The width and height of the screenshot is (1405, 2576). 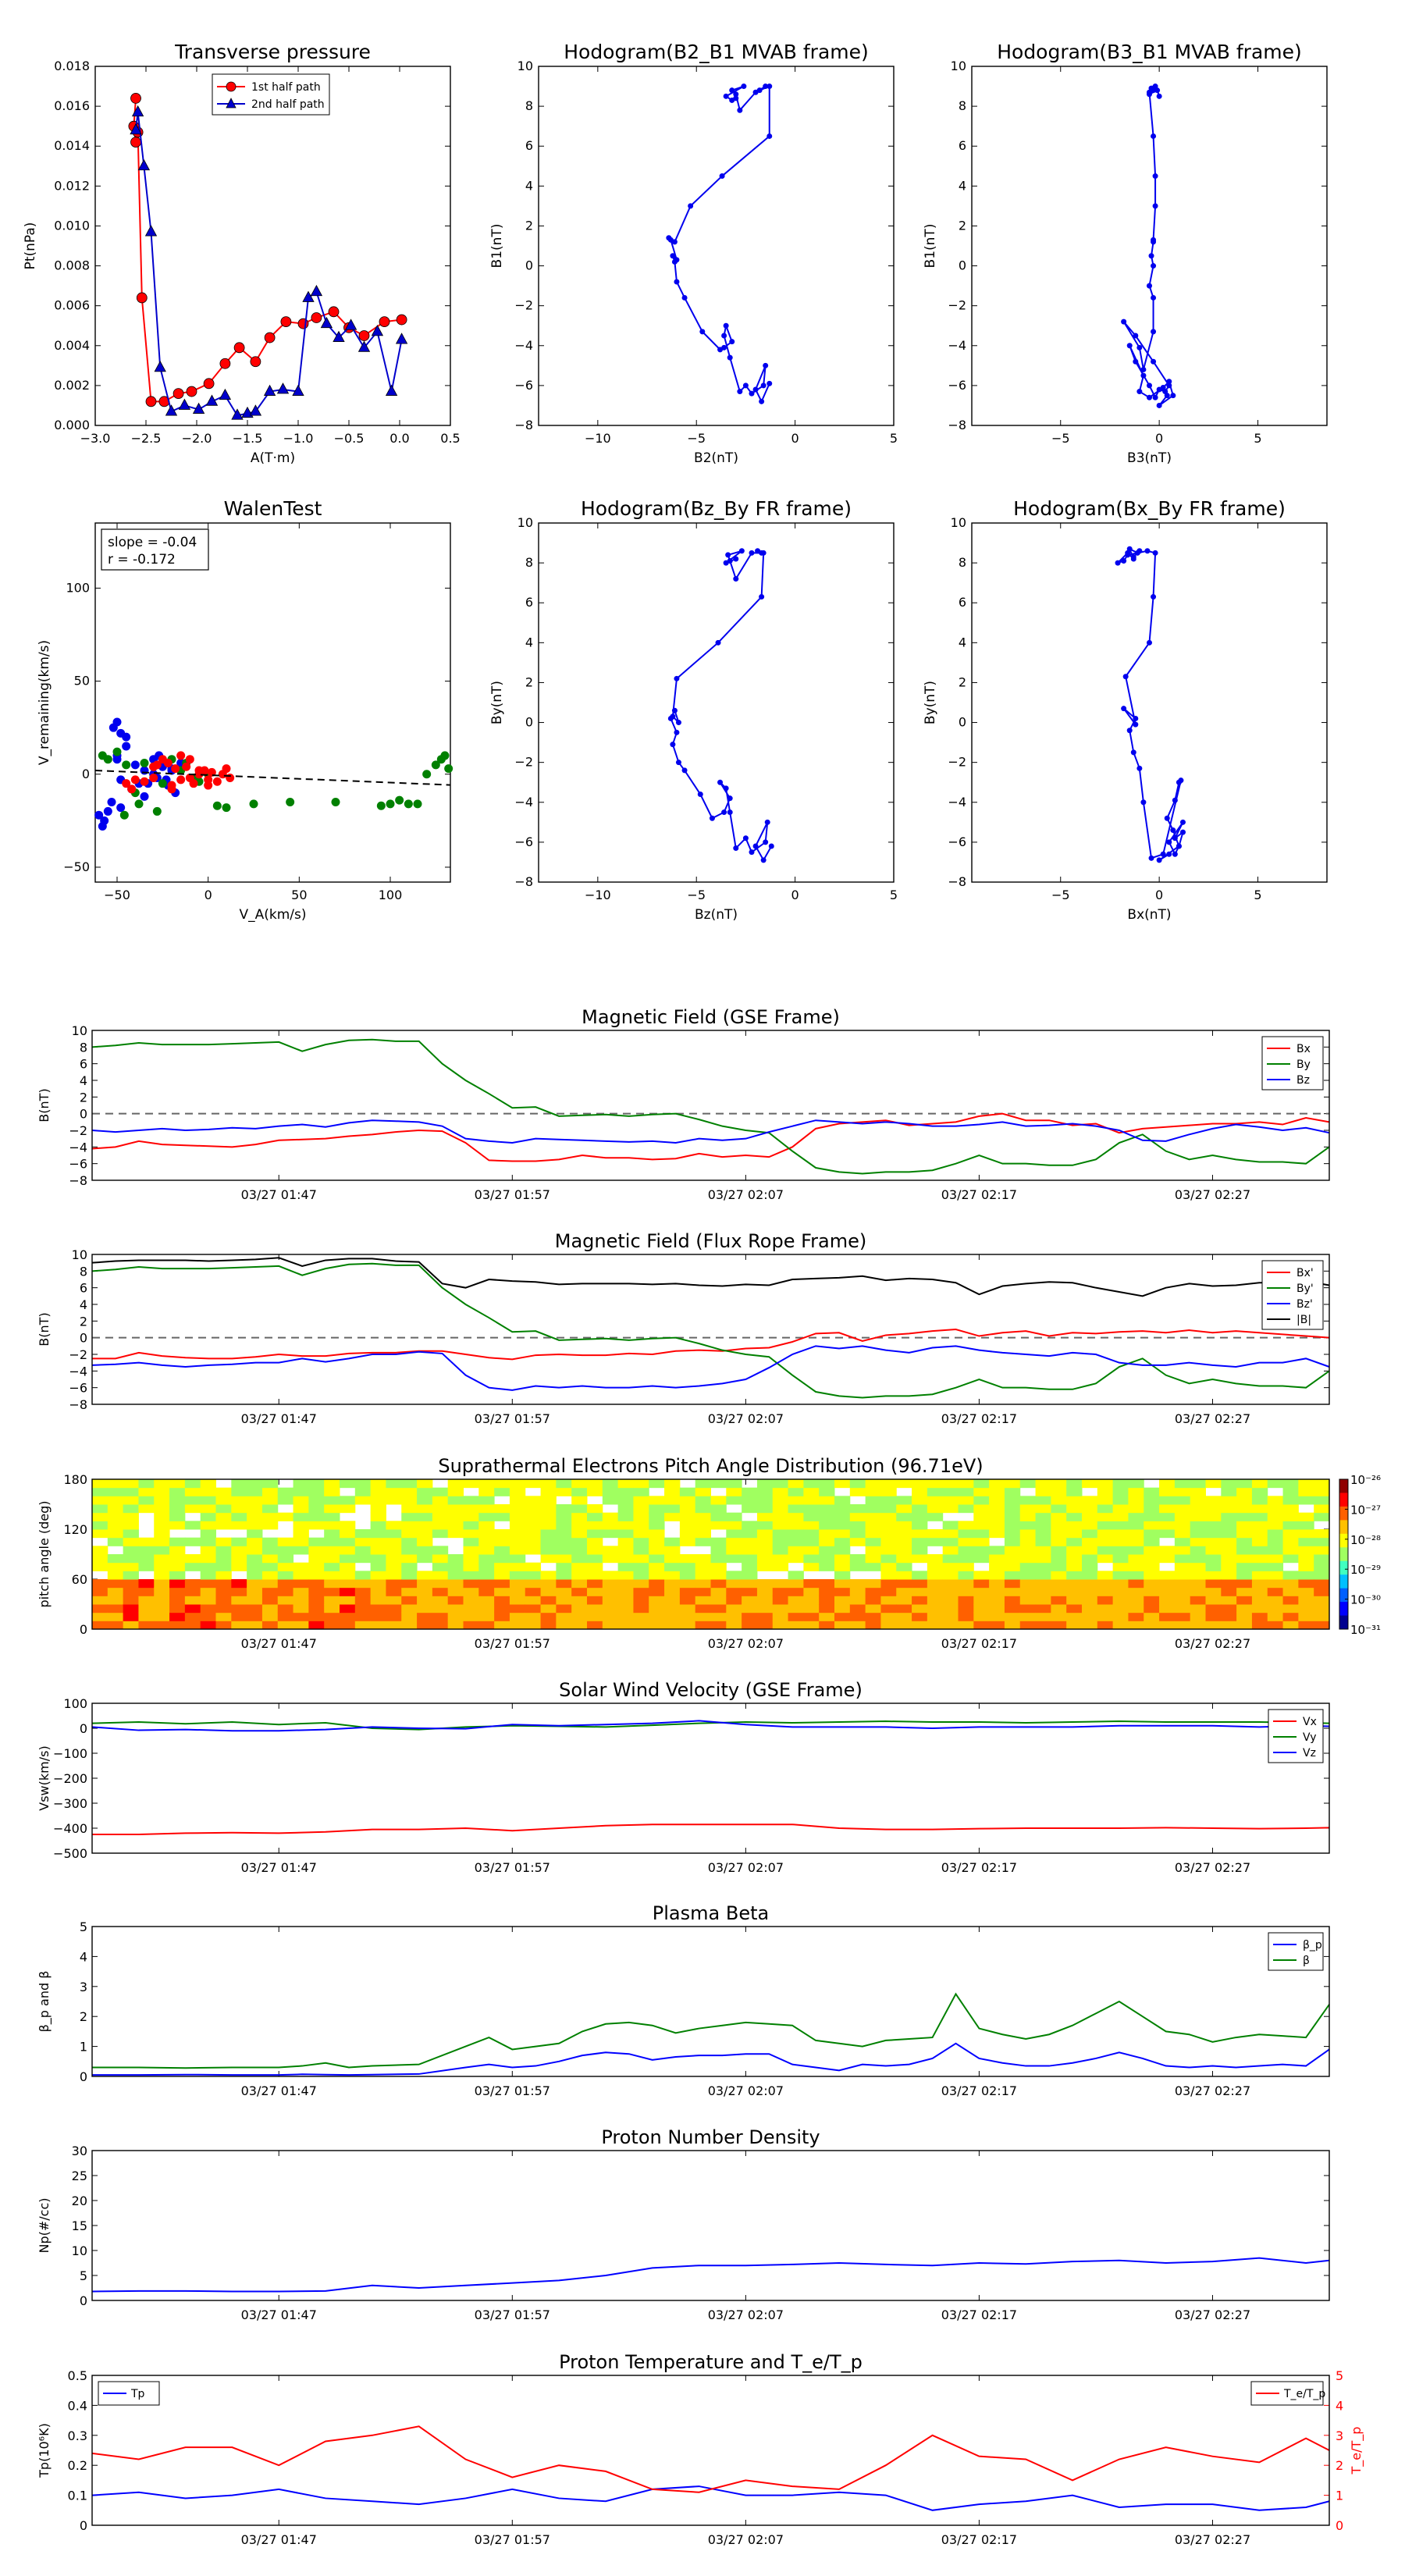 I want to click on legend-label: T_e/T_p, so click(x=1304, y=2394).